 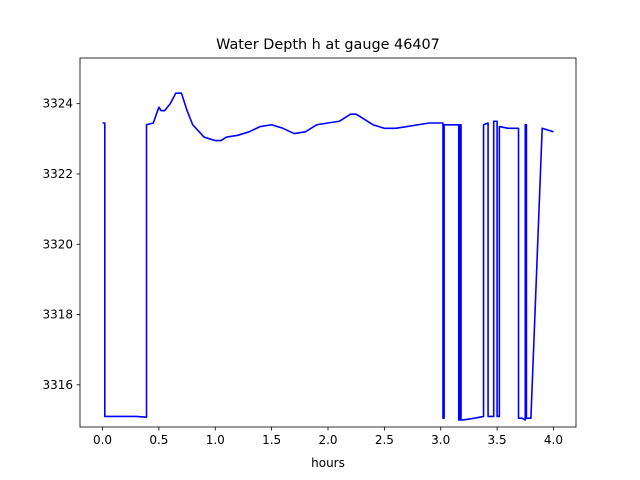 What do you see at coordinates (102, 440) in the screenshot?
I see `x-tick-label: 0.0` at bounding box center [102, 440].